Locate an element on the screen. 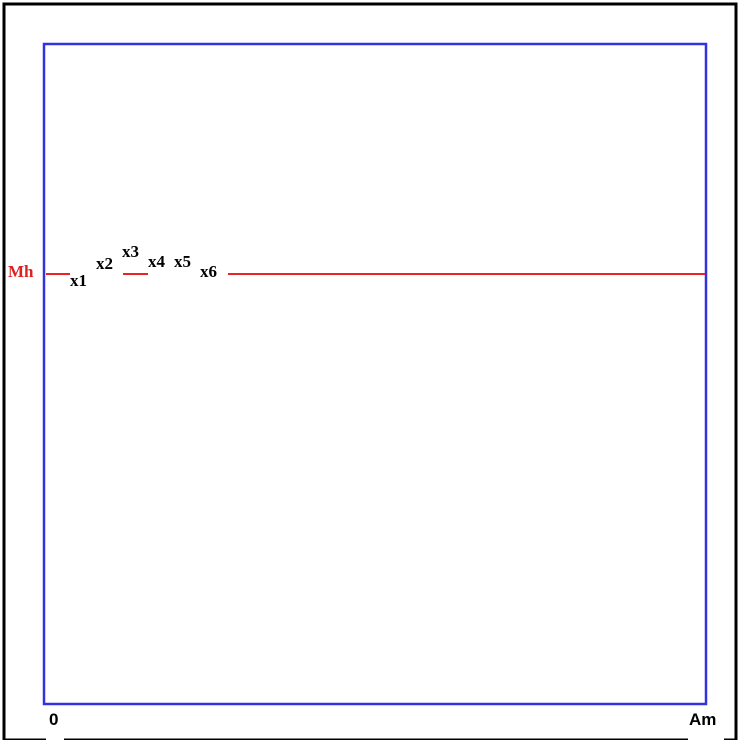 This screenshot has width=741, height=740. point-label-x4: x4 is located at coordinates (157, 261).